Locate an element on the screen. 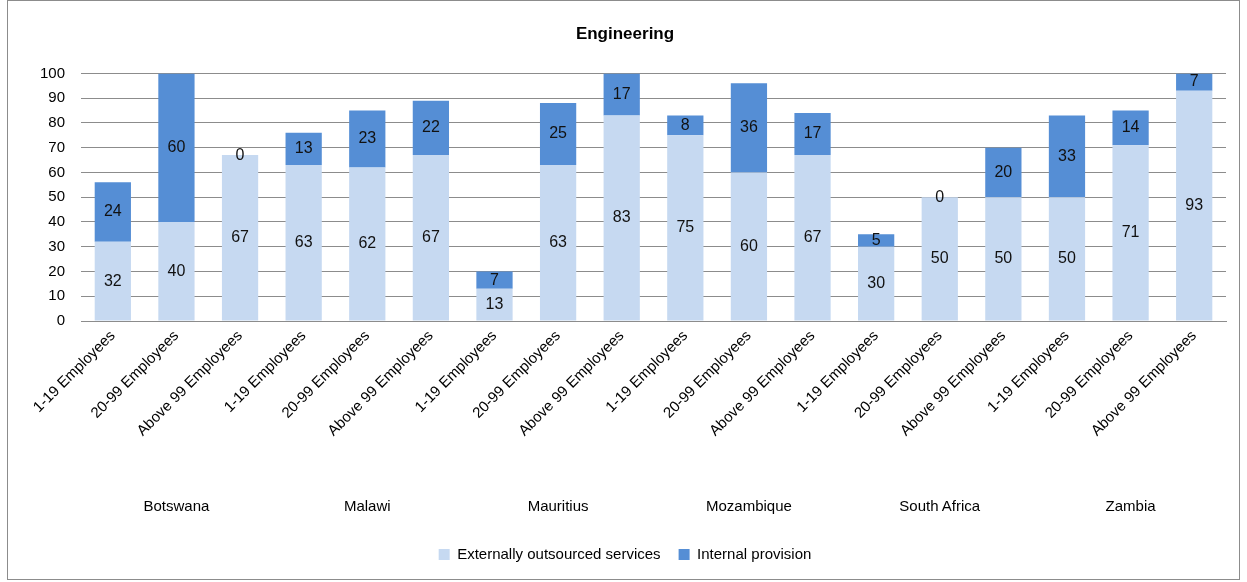  data-label: 93 is located at coordinates (1194, 205).